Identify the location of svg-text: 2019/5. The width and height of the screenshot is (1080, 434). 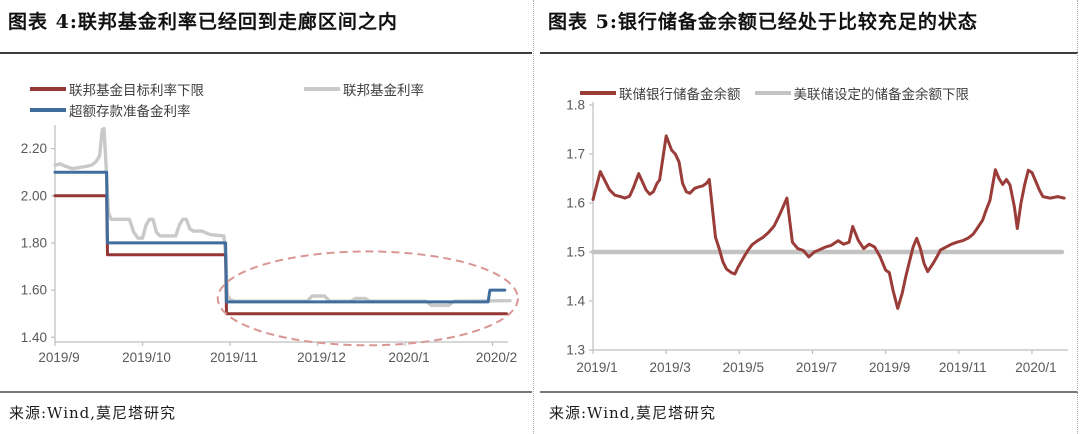
(743, 367).